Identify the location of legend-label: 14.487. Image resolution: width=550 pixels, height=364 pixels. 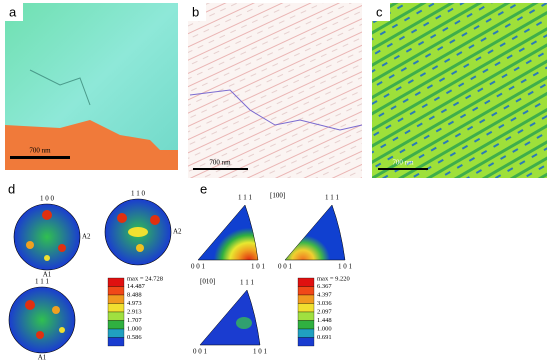
(136, 286).